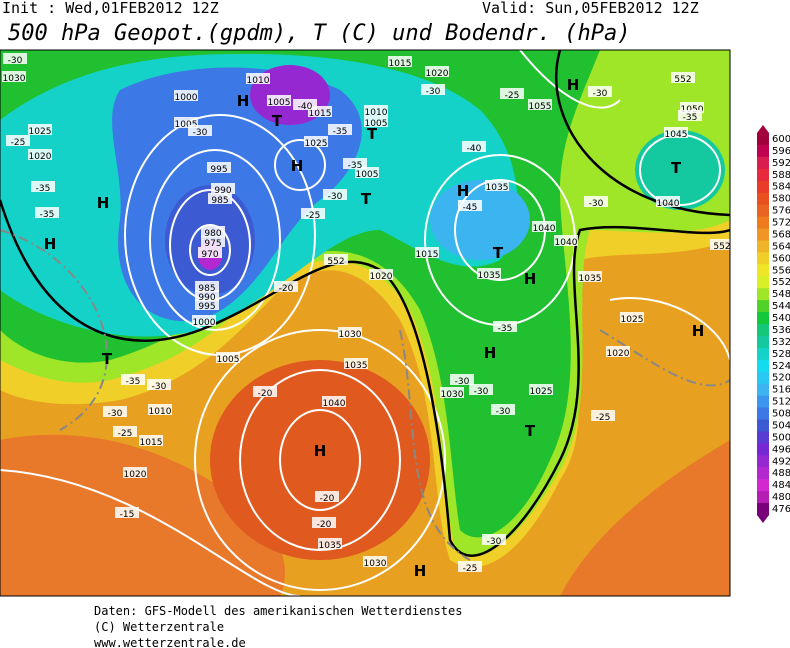 This screenshot has width=790, height=648. I want to click on contour-label: 1005, so click(376, 124).